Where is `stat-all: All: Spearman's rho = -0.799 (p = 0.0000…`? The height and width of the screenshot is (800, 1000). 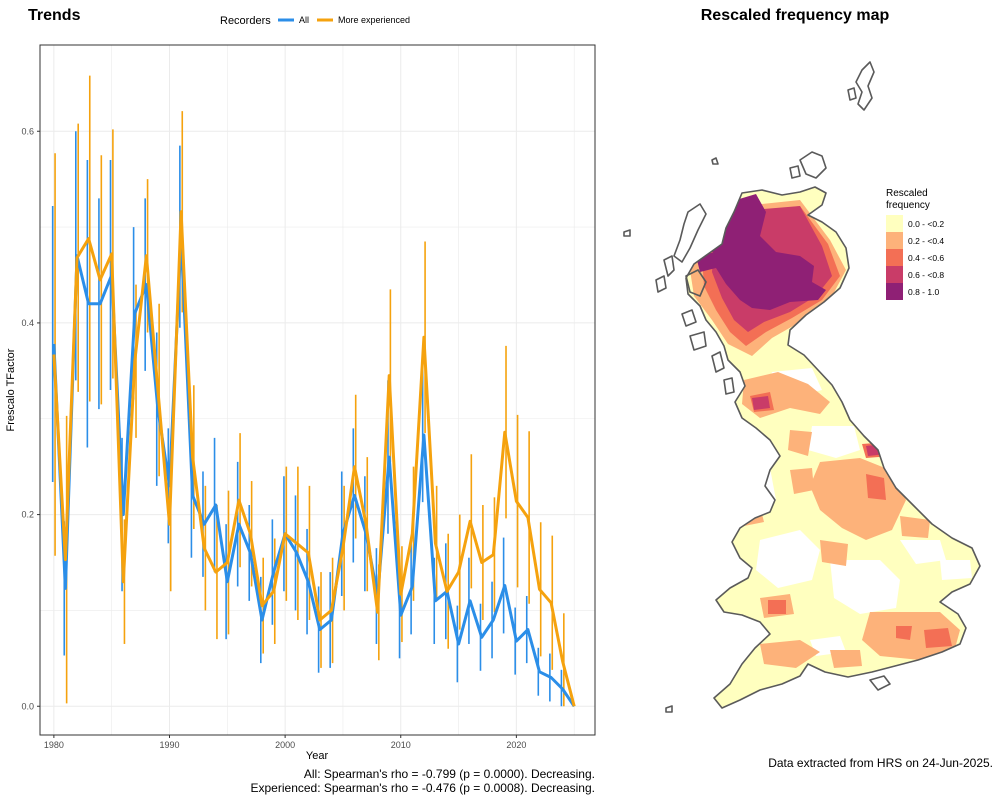 stat-all: All: Spearman's rho = -0.799 (p = 0.0000… is located at coordinates (449, 774).